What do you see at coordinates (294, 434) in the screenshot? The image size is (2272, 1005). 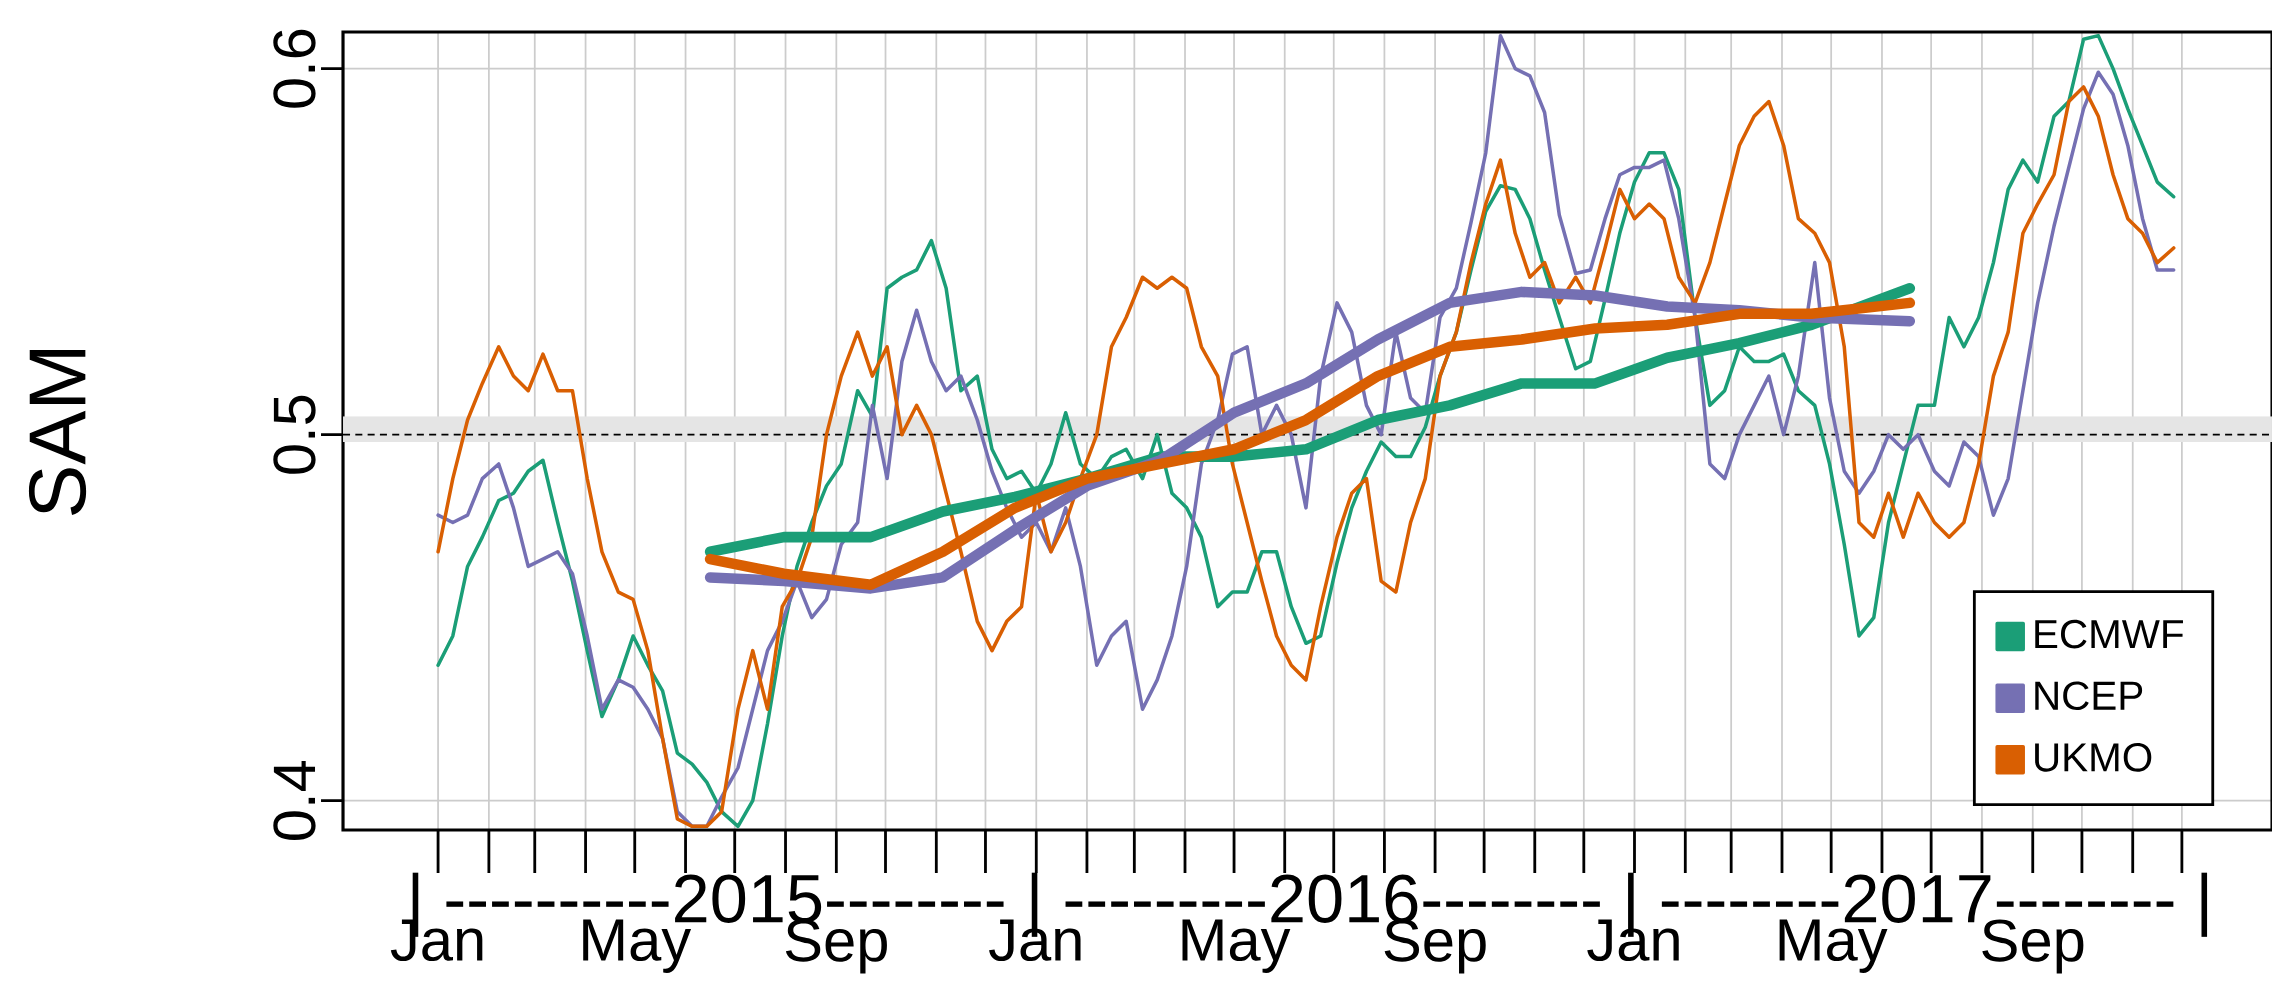 I see `y-tick-label: 0.5` at bounding box center [294, 434].